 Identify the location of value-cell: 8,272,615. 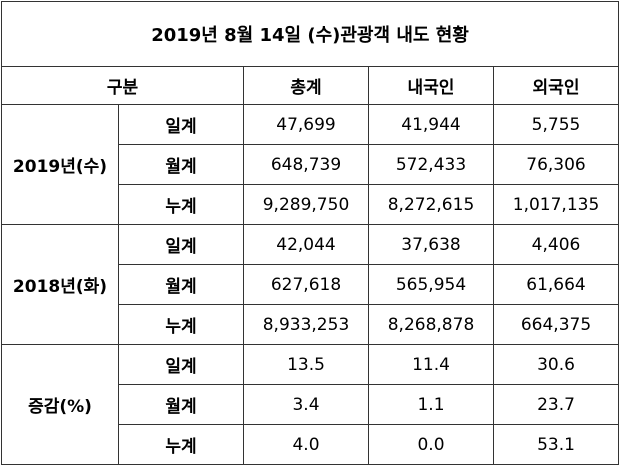
(431, 204).